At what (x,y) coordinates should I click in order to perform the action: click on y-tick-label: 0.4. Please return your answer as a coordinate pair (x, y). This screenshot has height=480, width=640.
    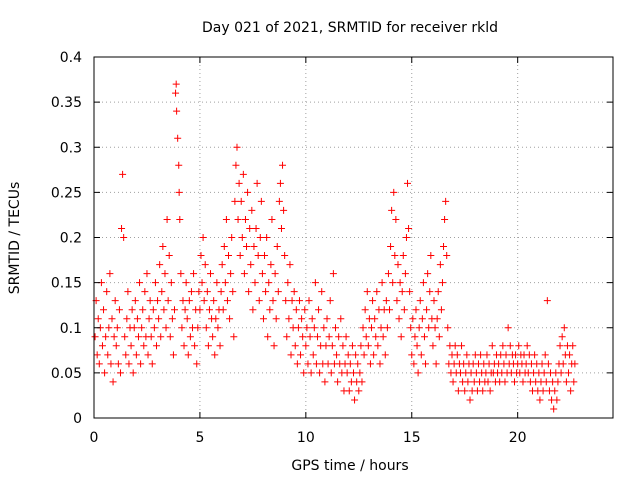
    Looking at the image, I should click on (71, 58).